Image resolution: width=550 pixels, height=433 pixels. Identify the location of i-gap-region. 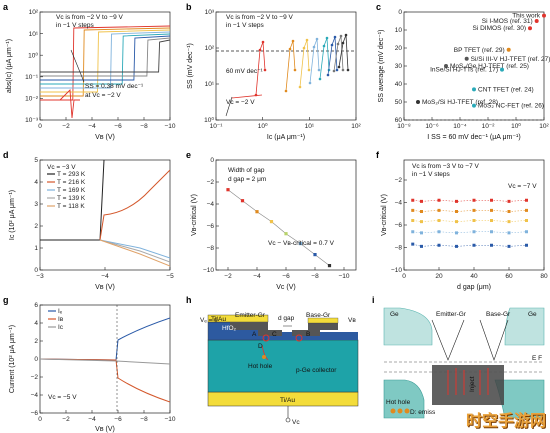
(468, 385).